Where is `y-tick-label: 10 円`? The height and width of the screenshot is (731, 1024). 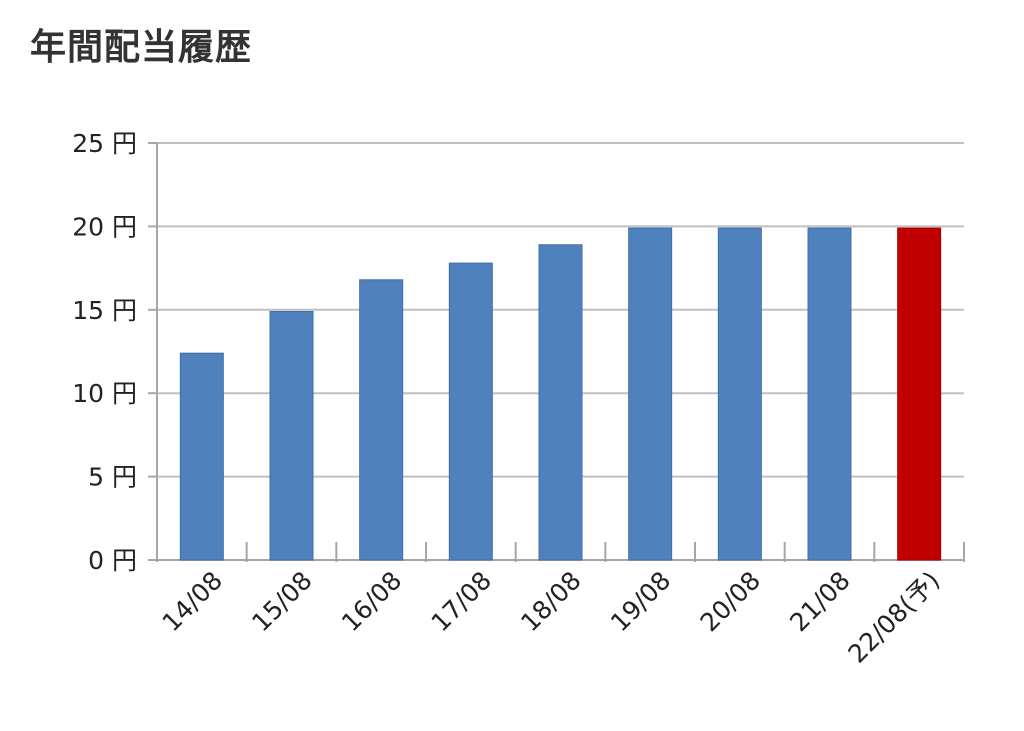 y-tick-label: 10 円 is located at coordinates (104, 393).